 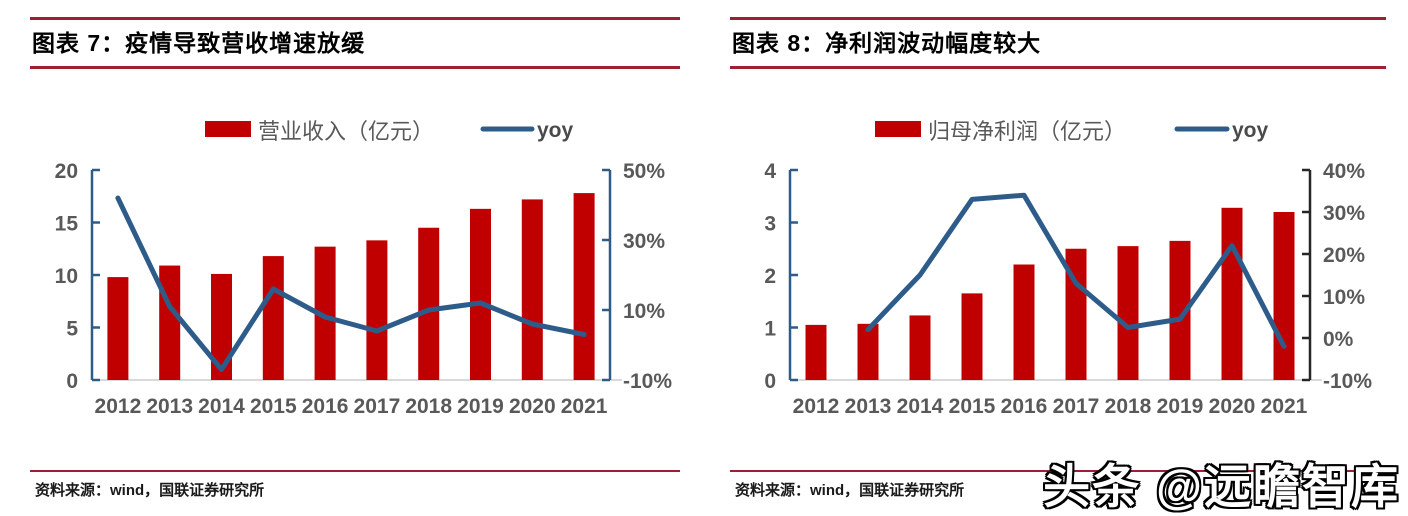 I want to click on figure-8-source: 资料来源：wind，国联证券研究所, so click(x=850, y=490).